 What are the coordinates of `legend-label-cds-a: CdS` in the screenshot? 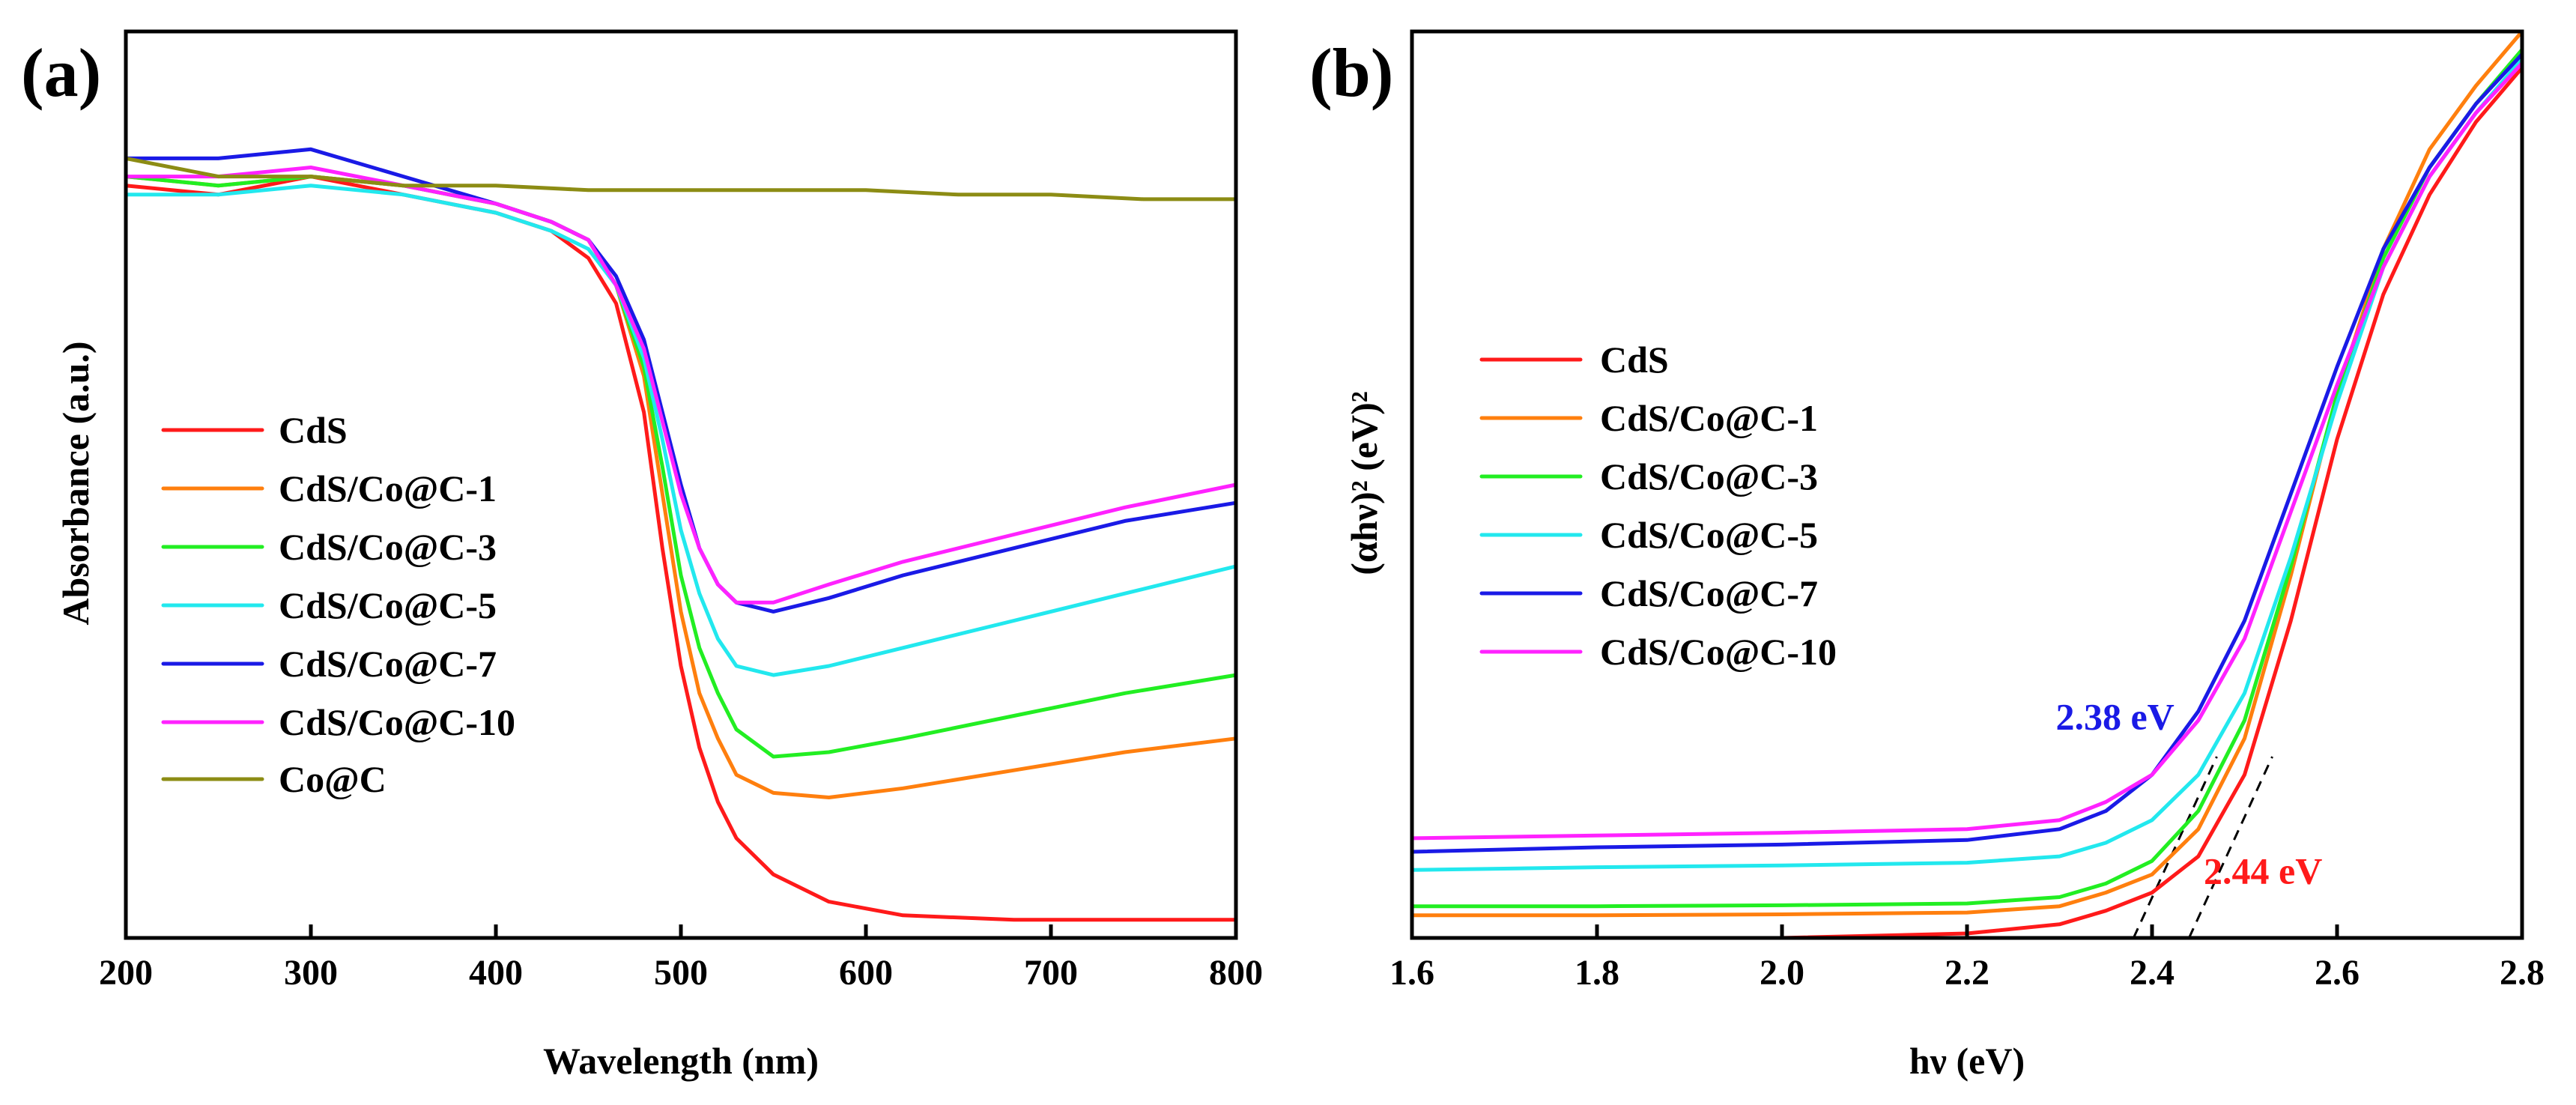 It's located at (314, 430).